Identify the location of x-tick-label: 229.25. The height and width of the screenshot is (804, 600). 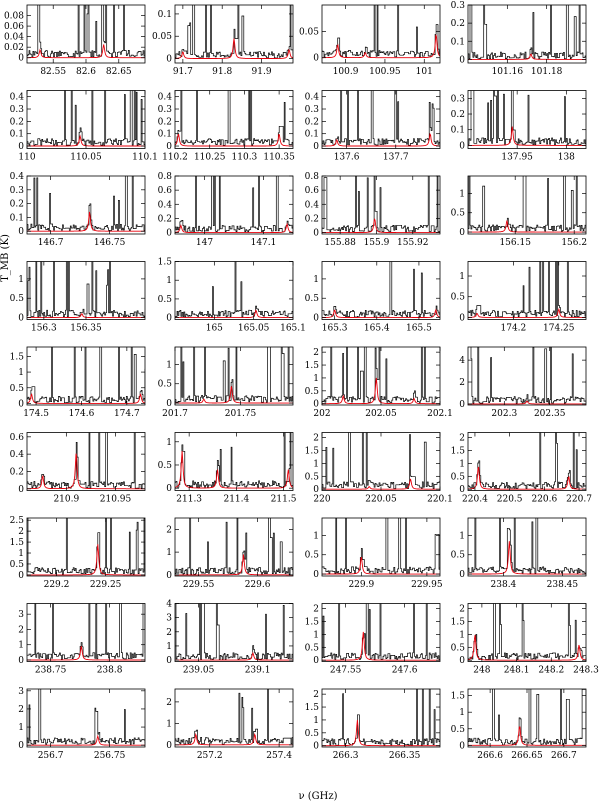
(106, 585).